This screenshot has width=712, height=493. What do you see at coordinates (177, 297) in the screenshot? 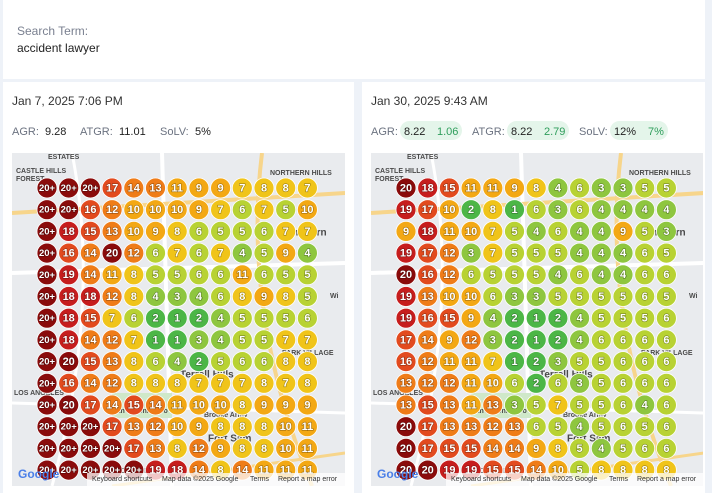
I see `rank-value: 3` at bounding box center [177, 297].